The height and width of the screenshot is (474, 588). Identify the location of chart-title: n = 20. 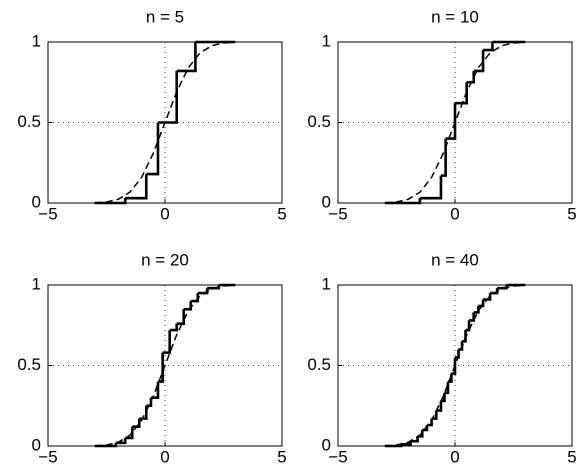
(165, 259).